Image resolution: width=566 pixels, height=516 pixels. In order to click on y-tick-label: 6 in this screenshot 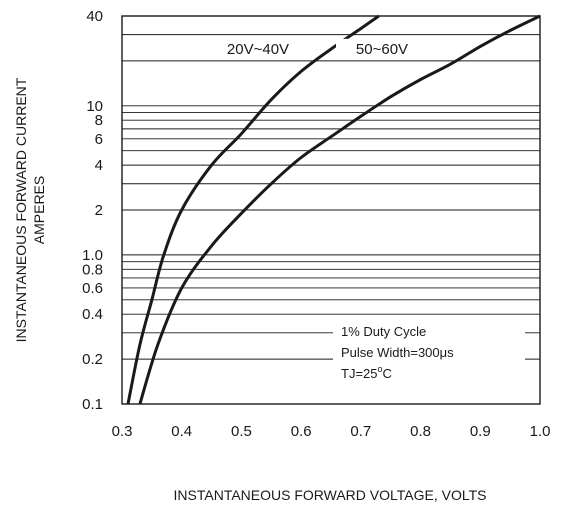, I will do `click(99, 139)`.